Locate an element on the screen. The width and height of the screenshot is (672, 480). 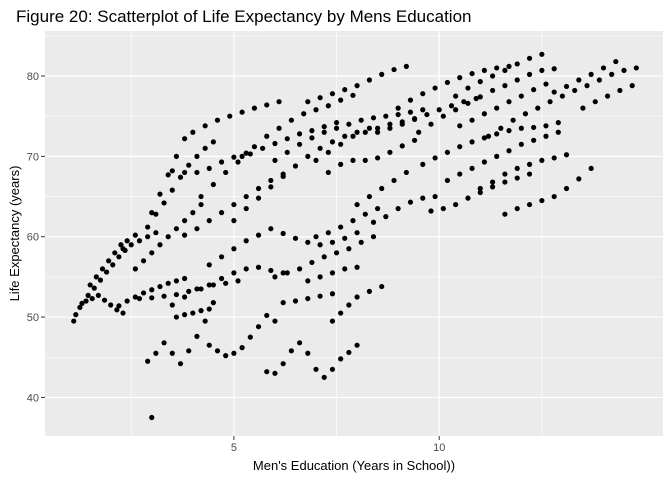
y-tick-label: 80 is located at coordinates (33, 77).